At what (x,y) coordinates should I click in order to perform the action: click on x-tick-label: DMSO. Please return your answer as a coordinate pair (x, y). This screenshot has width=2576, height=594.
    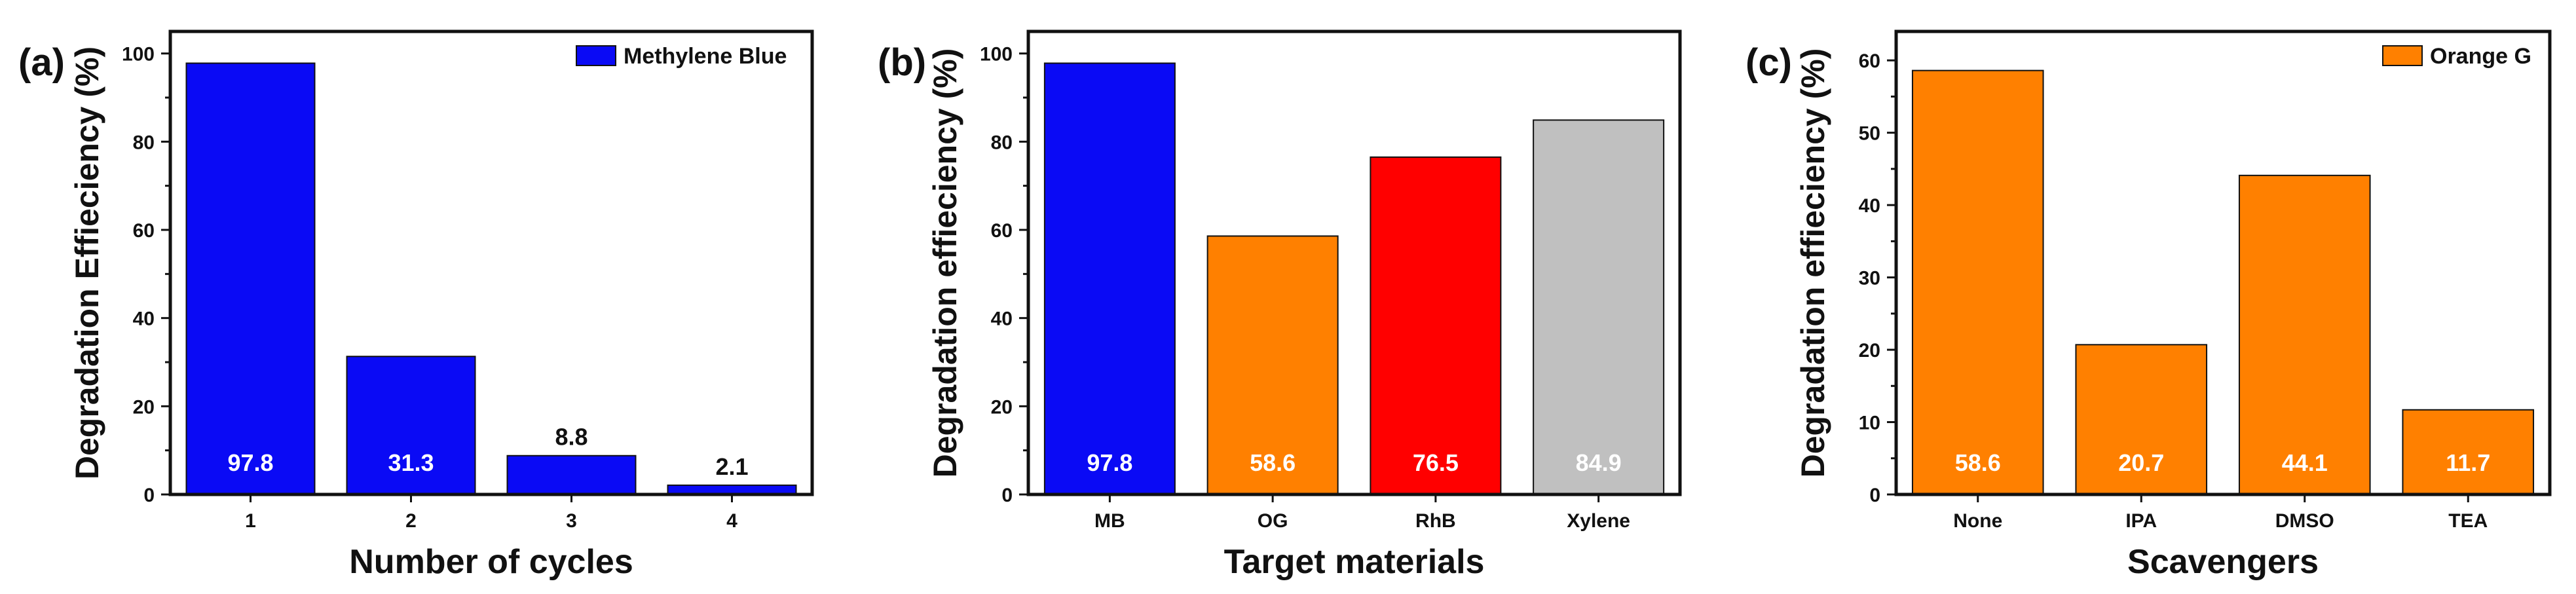
    Looking at the image, I should click on (2304, 521).